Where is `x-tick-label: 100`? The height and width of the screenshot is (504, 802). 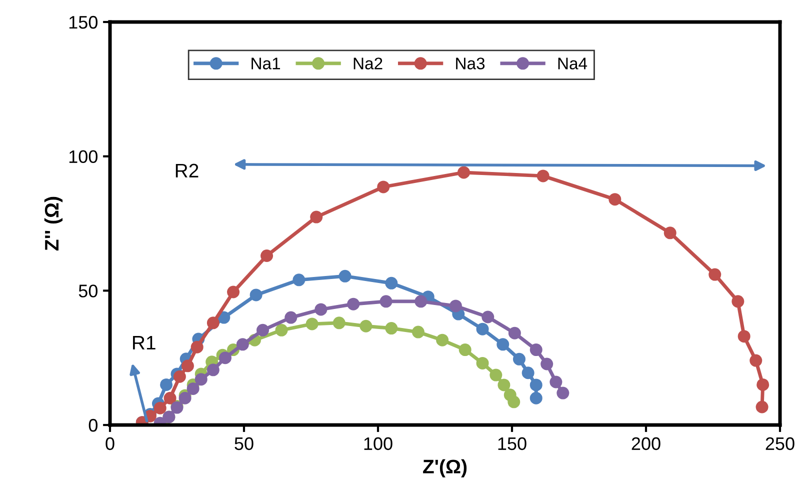 x-tick-label: 100 is located at coordinates (378, 443).